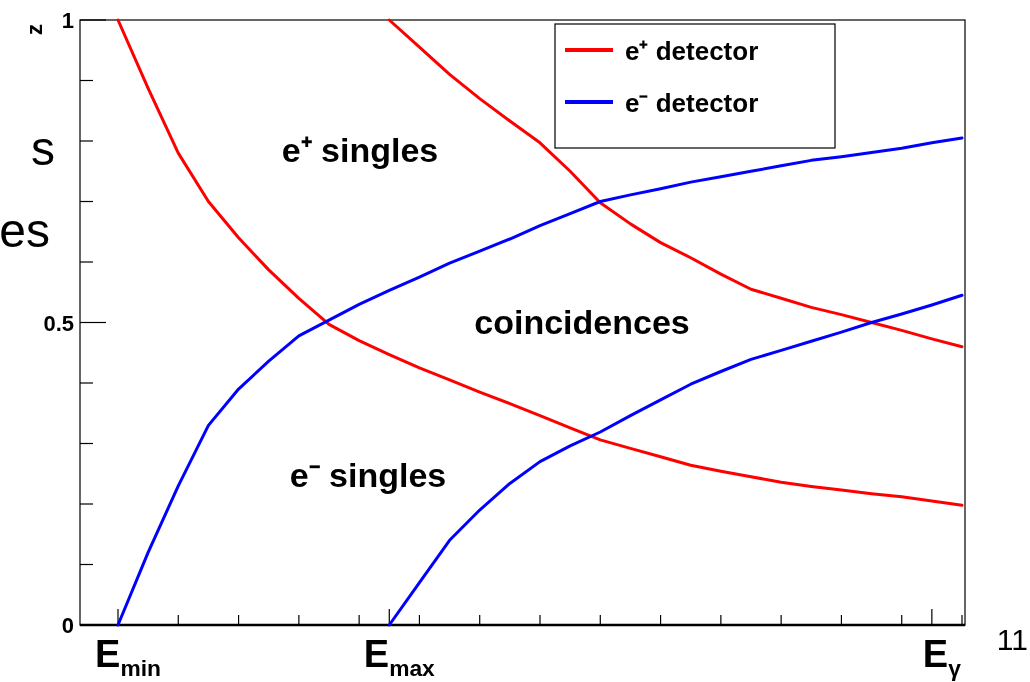 The image size is (1030, 682). What do you see at coordinates (692, 103) in the screenshot?
I see `legend-label: e⁻ detector` at bounding box center [692, 103].